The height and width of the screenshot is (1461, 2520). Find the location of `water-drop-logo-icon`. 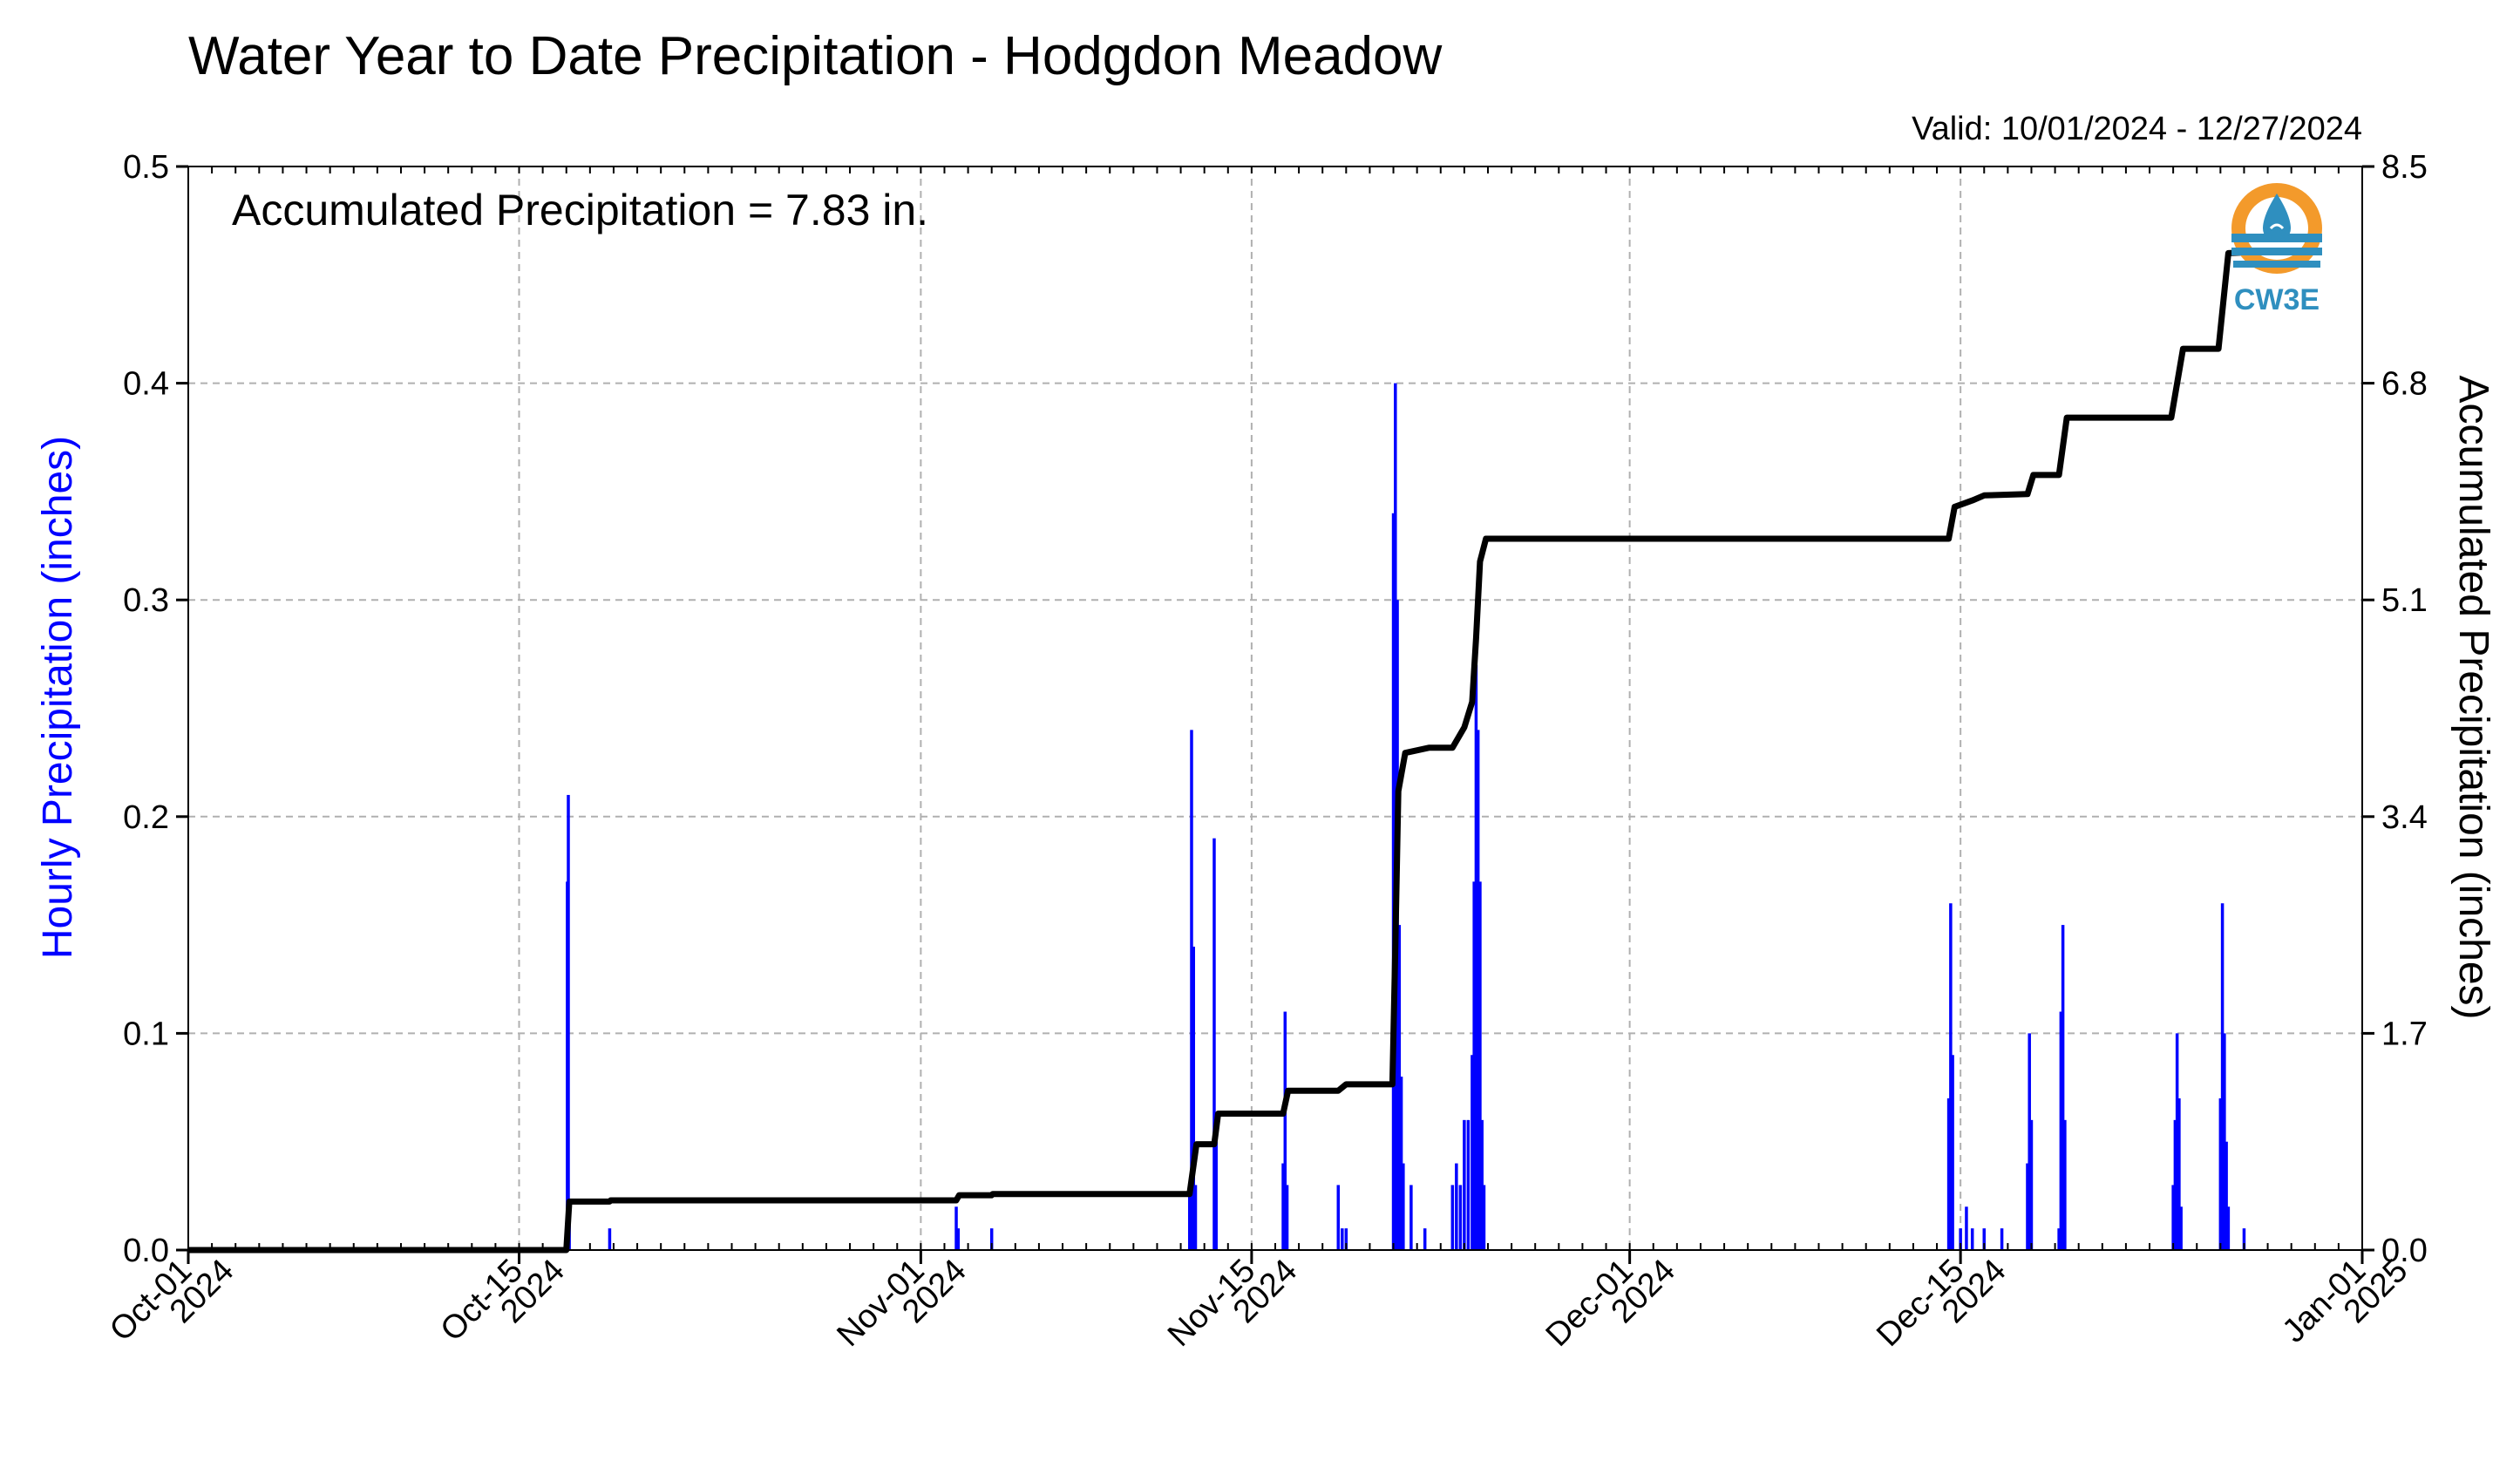

water-drop-logo-icon is located at coordinates (2276, 228).